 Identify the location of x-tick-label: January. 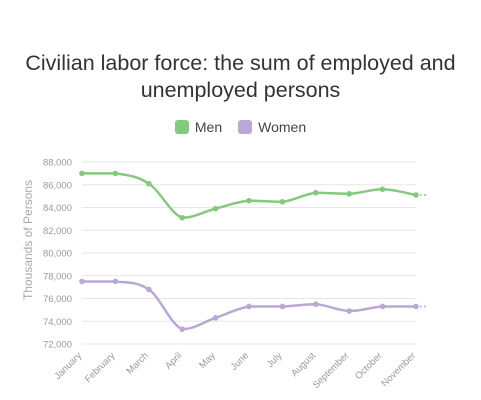
(68, 366).